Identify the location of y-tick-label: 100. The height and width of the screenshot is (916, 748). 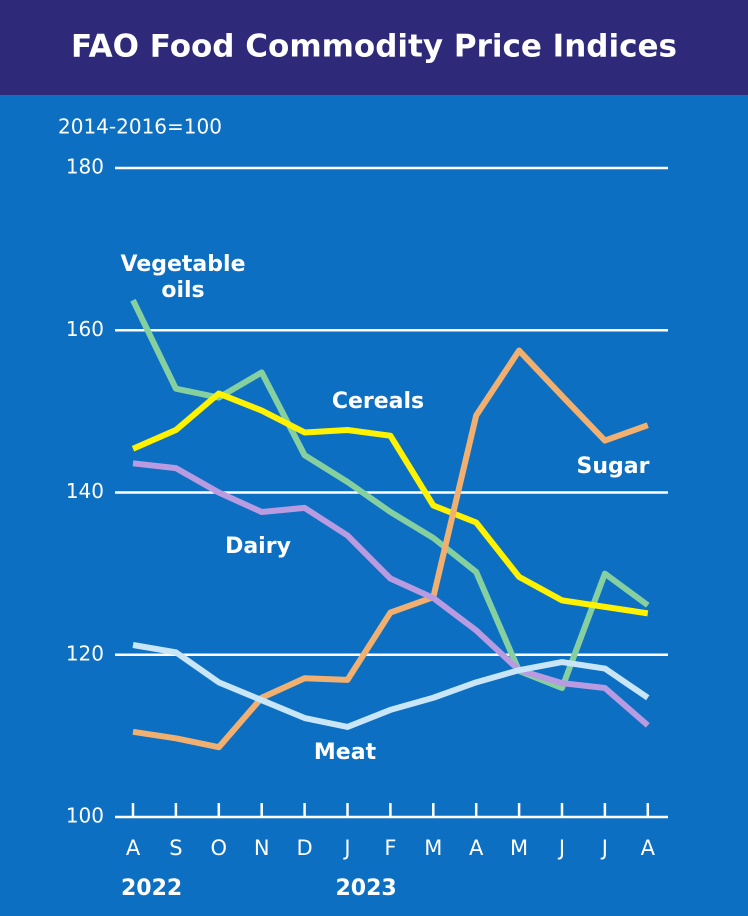
(85, 816).